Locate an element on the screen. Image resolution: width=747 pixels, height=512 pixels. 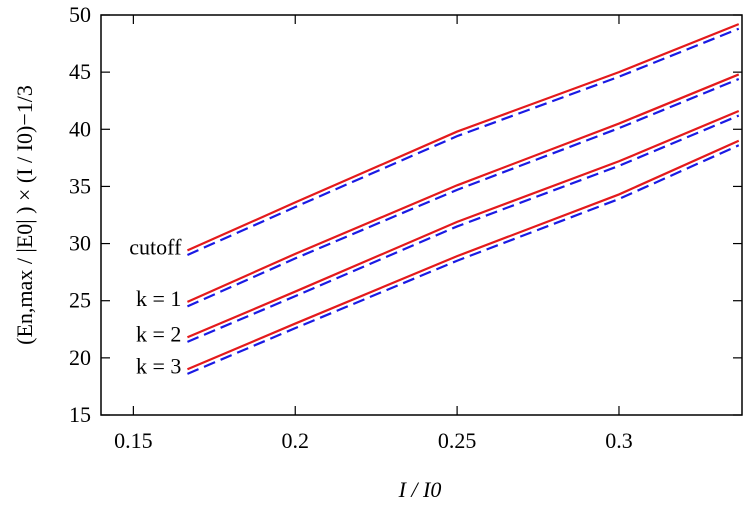
x-tick-label: 0.15 is located at coordinates (133, 440).